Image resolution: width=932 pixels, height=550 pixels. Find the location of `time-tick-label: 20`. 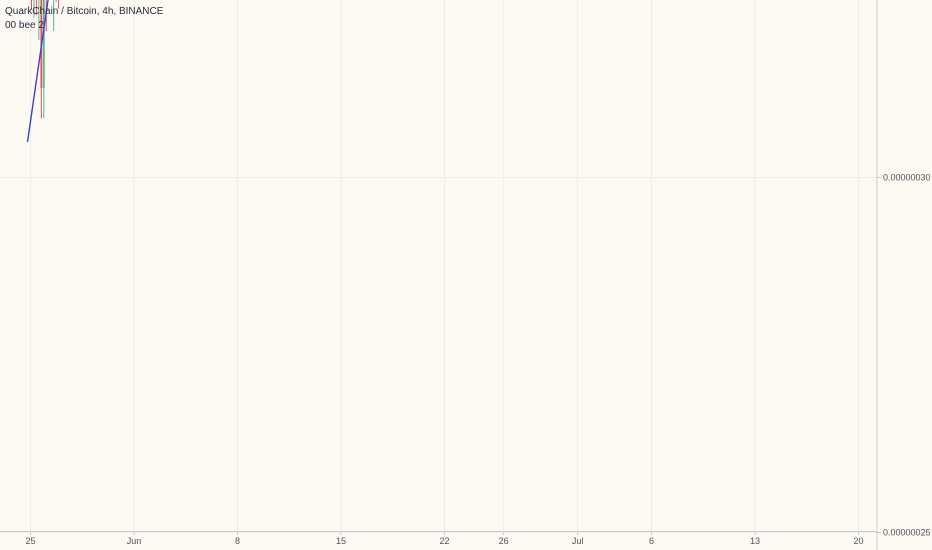

time-tick-label: 20 is located at coordinates (858, 541).